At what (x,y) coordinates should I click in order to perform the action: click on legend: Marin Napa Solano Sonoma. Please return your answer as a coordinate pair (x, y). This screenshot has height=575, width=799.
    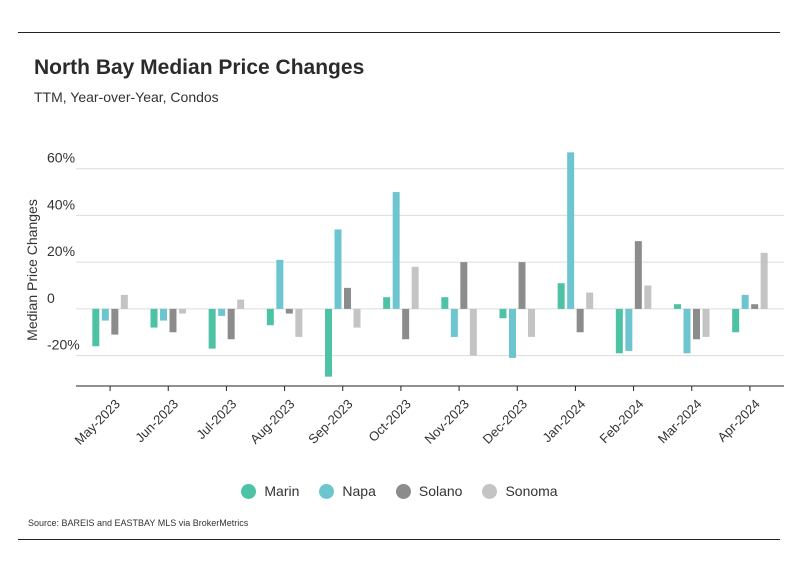
    Looking at the image, I should click on (399, 491).